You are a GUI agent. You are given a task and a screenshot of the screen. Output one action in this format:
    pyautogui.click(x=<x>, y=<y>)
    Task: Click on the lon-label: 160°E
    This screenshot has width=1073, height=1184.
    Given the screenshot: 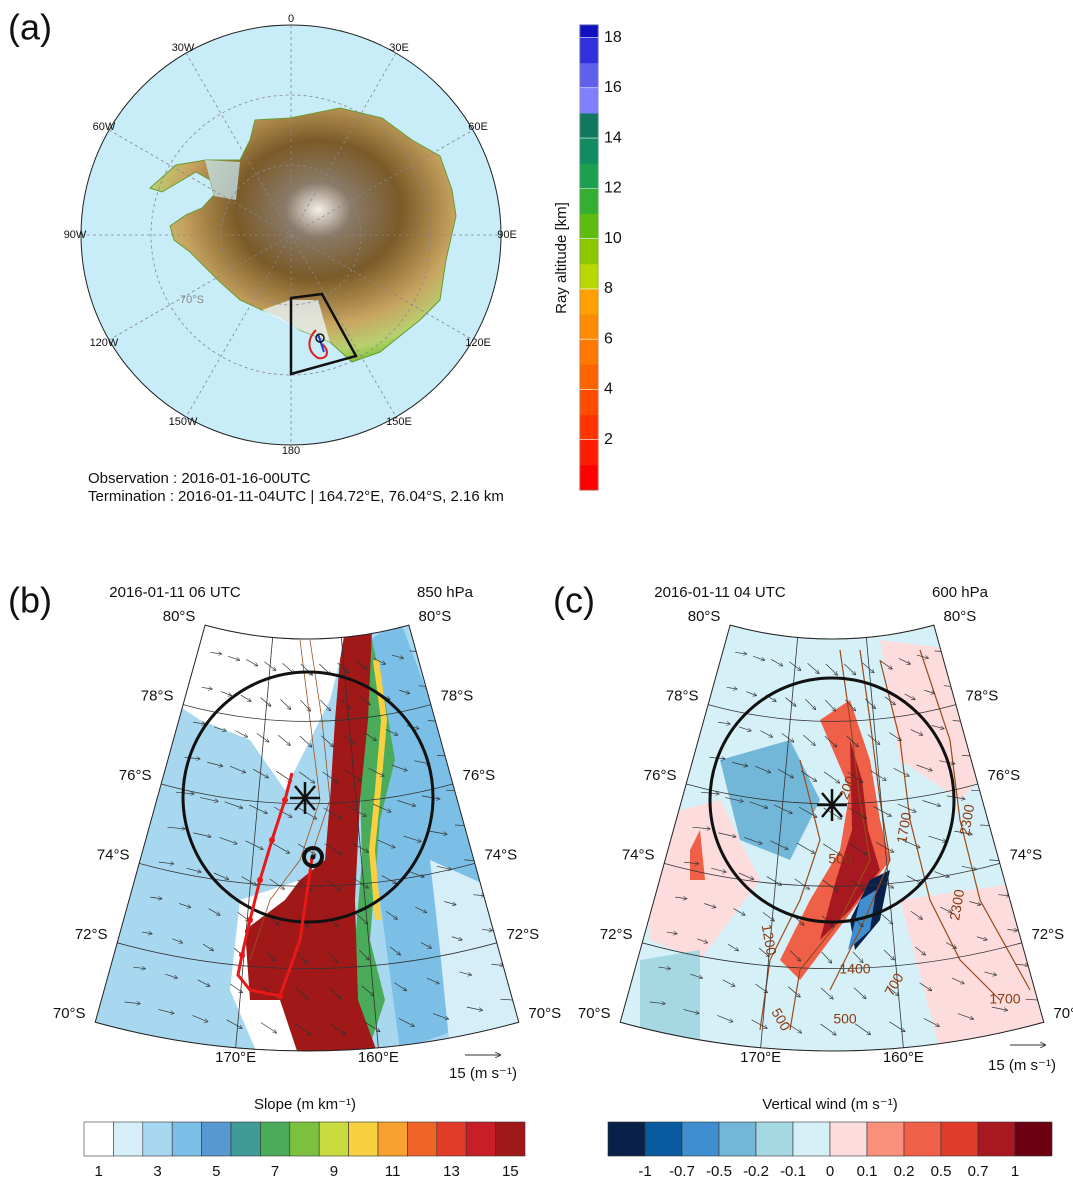 What is the action you would take?
    pyautogui.click(x=378, y=1057)
    